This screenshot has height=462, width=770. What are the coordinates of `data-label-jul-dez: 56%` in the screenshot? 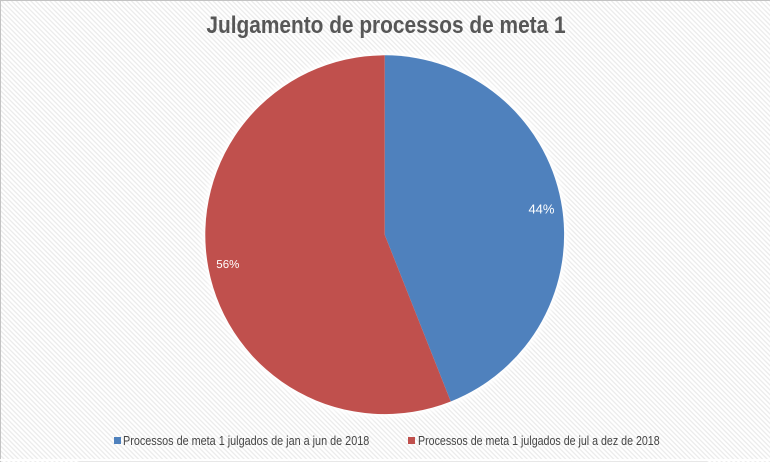 It's located at (227, 265).